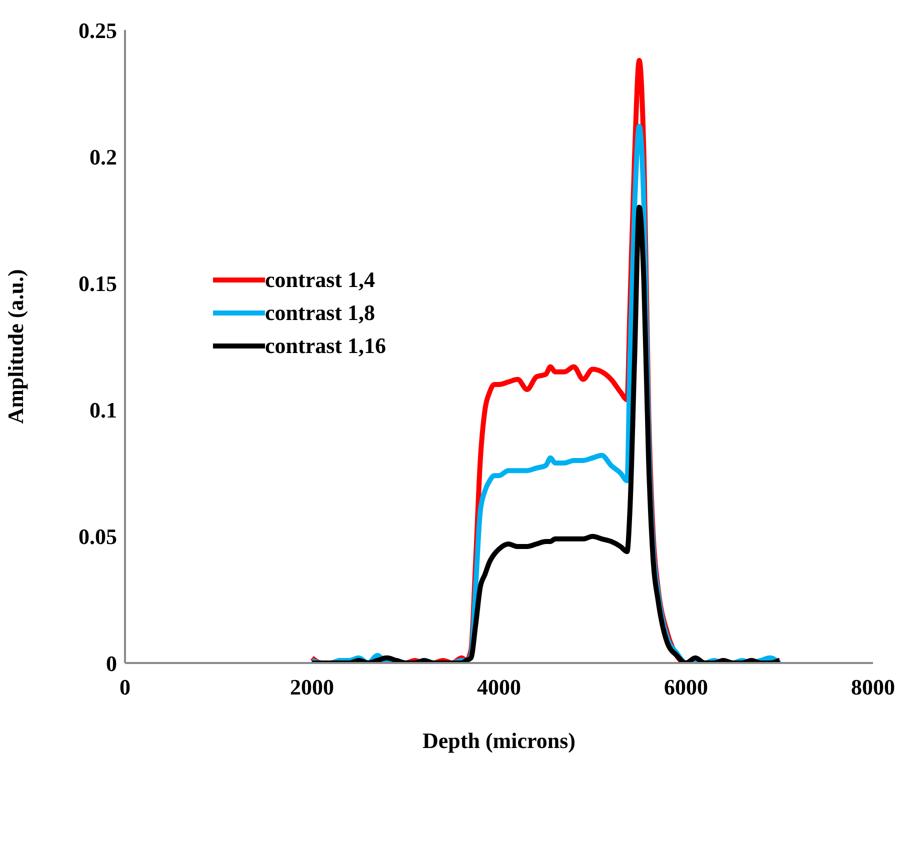 The width and height of the screenshot is (909, 857). I want to click on legend-label: contrast 1,16, so click(325, 345).